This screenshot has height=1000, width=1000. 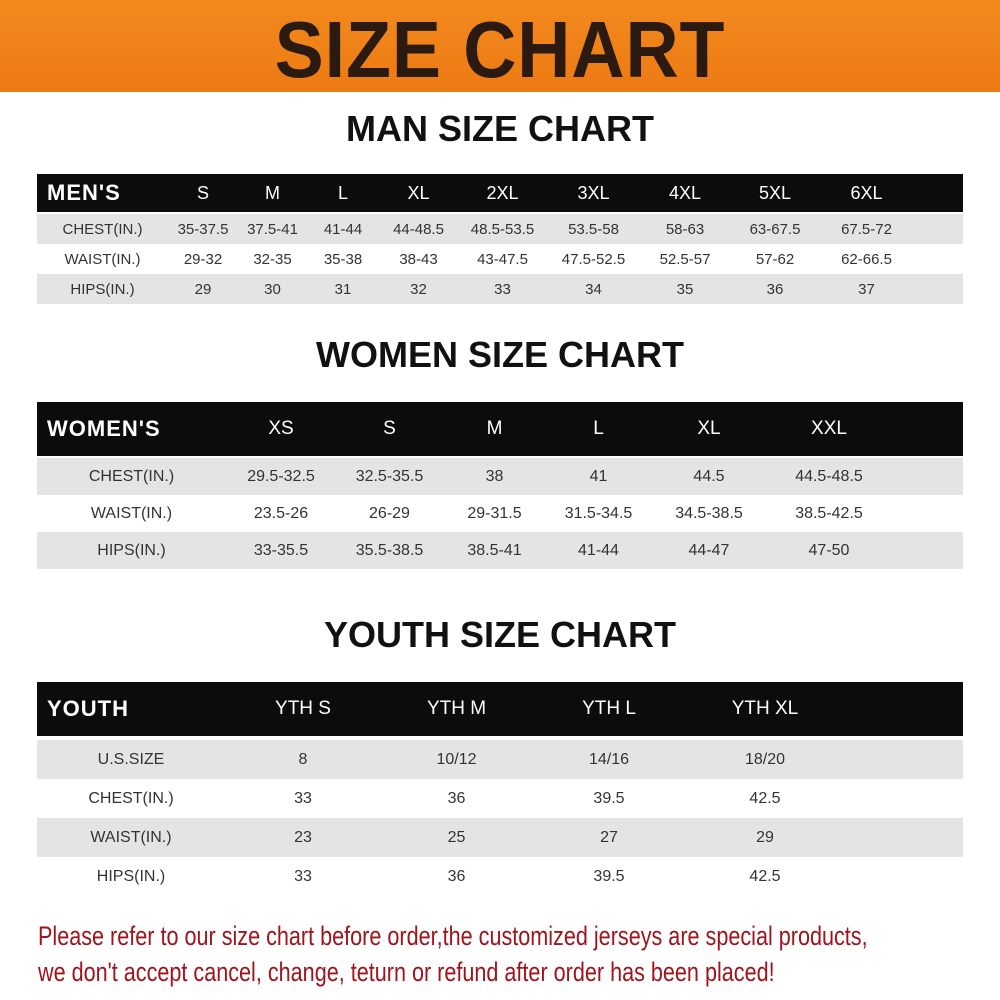 I want to click on table-cell: 58-63, so click(x=685, y=229).